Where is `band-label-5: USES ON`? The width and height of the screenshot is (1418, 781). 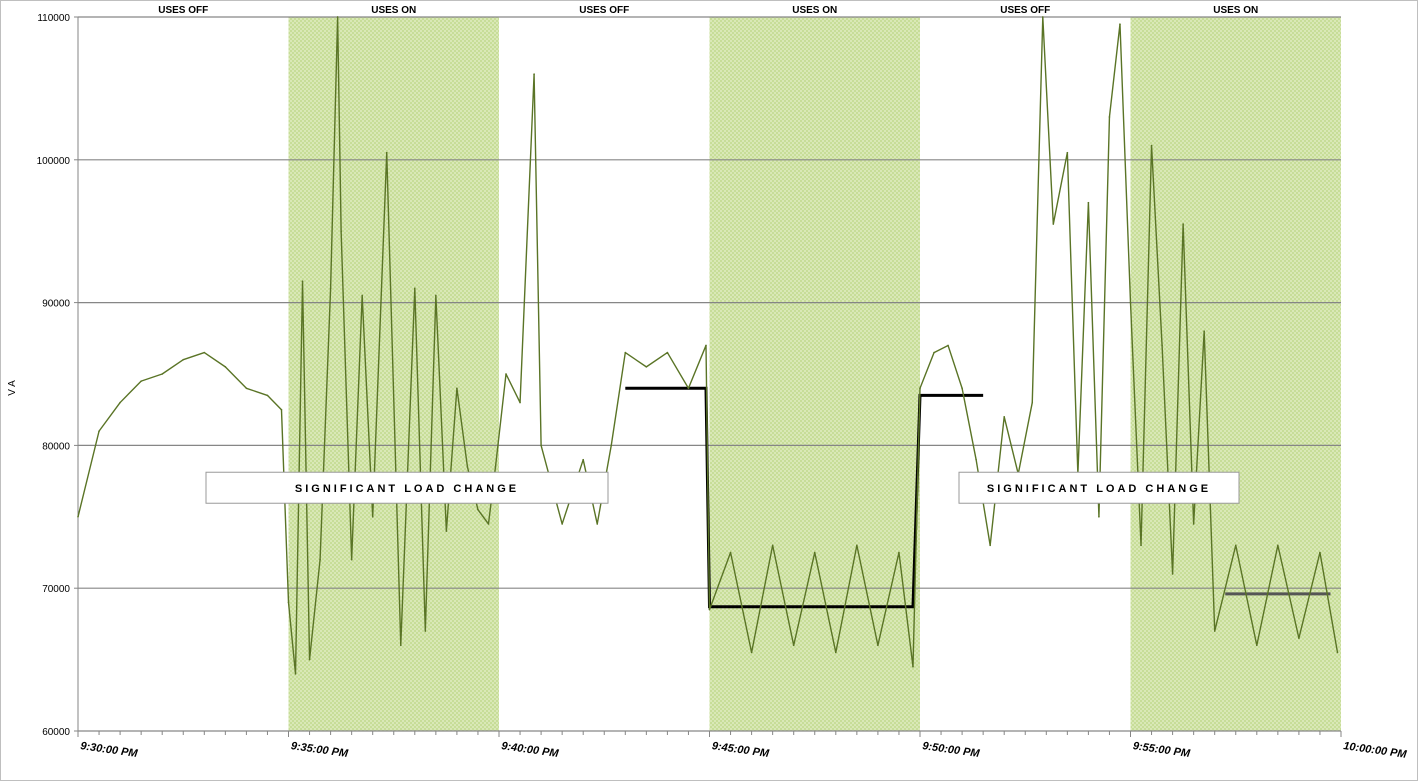
band-label-5: USES ON is located at coordinates (1235, 10).